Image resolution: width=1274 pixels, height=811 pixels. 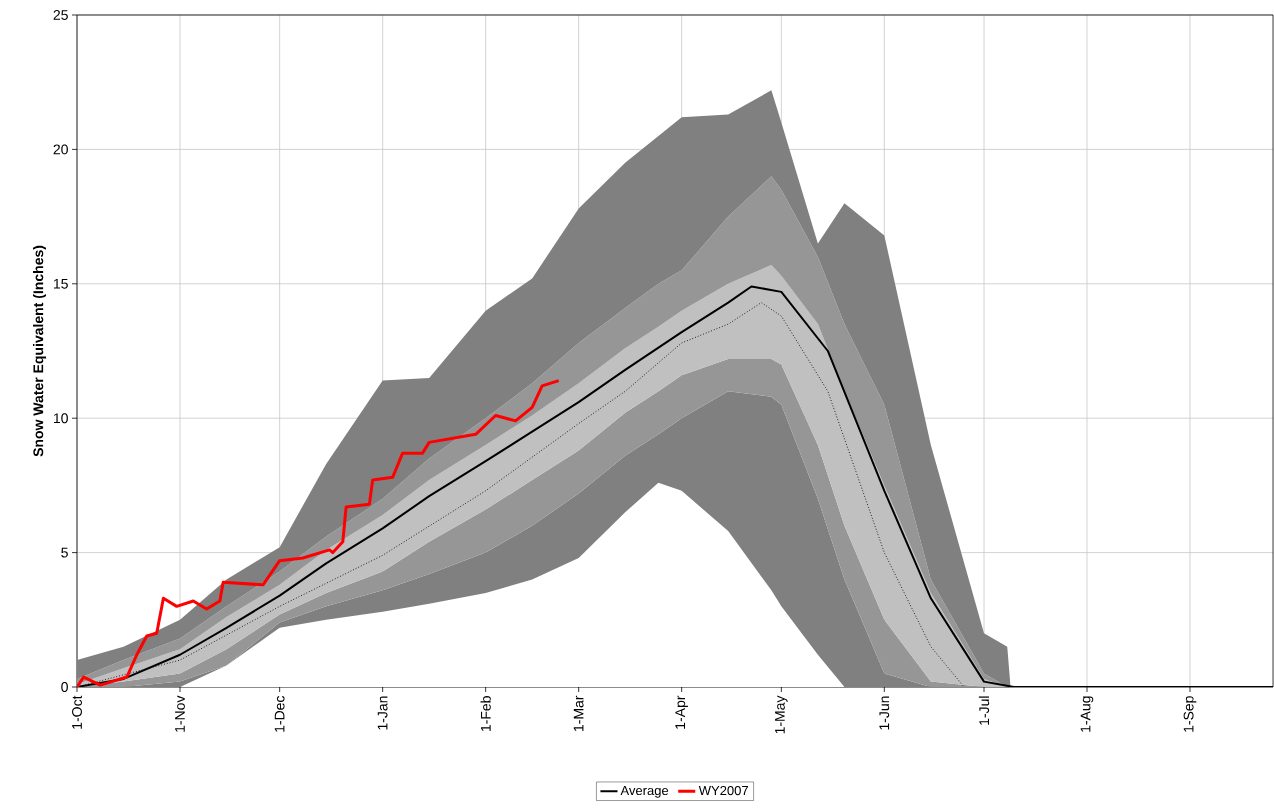 What do you see at coordinates (319, 533) in the screenshot?
I see `line-series` at bounding box center [319, 533].